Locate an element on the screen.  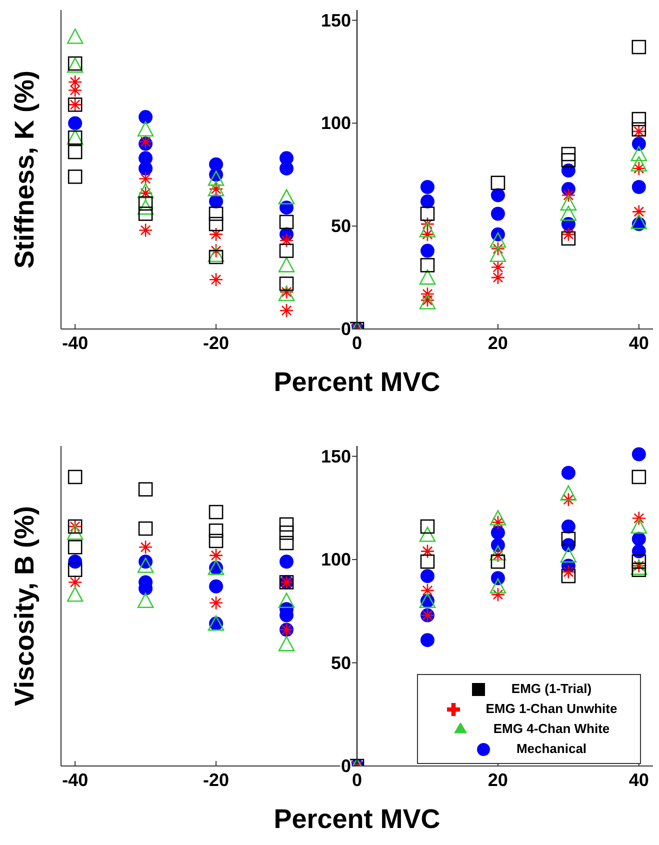
x-tick-label: -20 is located at coordinates (216, 780).